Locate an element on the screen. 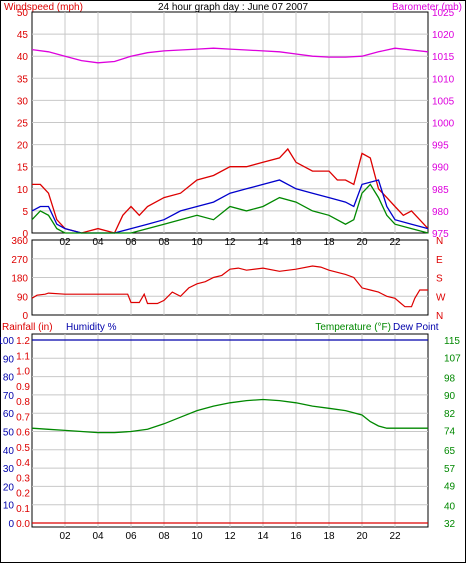 The height and width of the screenshot is (563, 466). baro-tick-label: 975 is located at coordinates (440, 234).